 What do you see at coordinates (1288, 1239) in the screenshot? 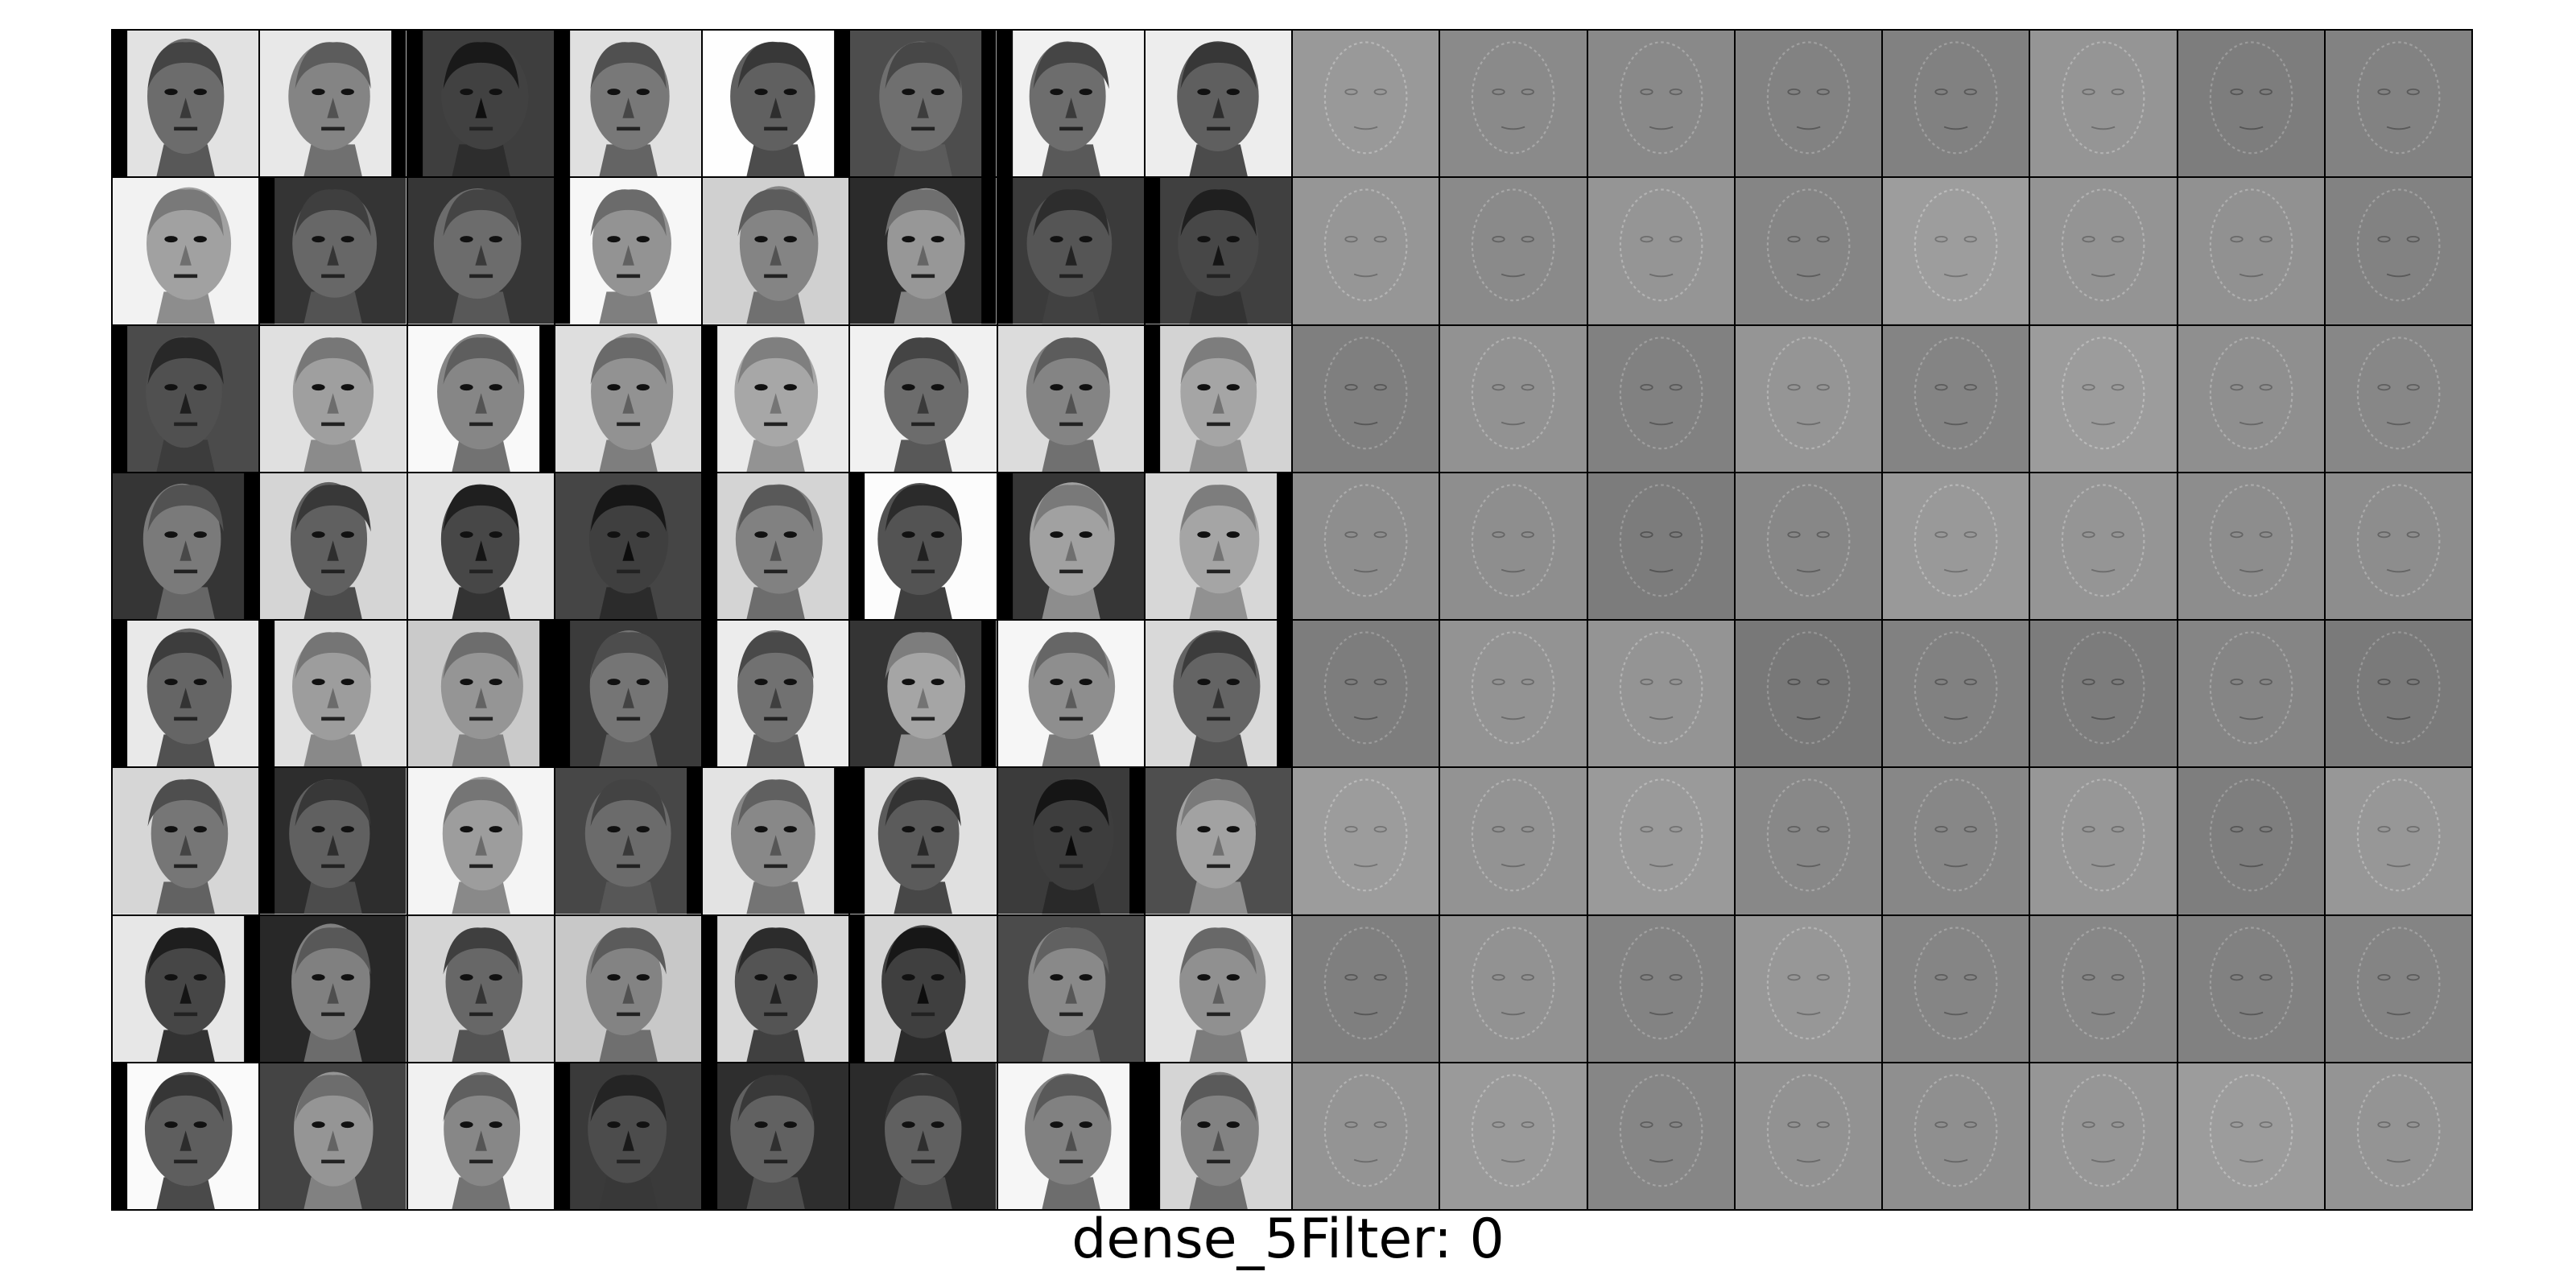
I see `figure-caption: dense_5Filter: 0` at bounding box center [1288, 1239].